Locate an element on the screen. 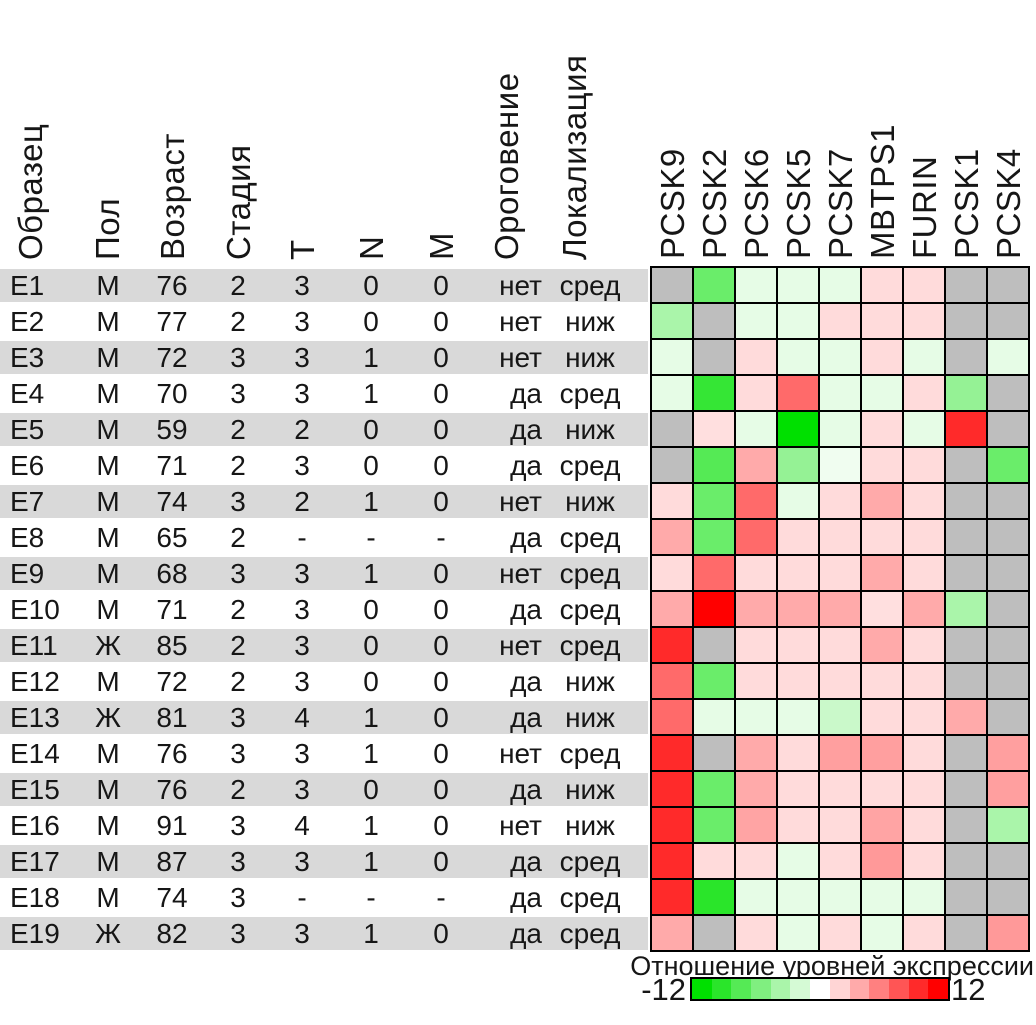 The width and height of the screenshot is (1036, 1025). table-row-E5: E5 М 59 2 2 0 0 да ниж is located at coordinates (324, 430).